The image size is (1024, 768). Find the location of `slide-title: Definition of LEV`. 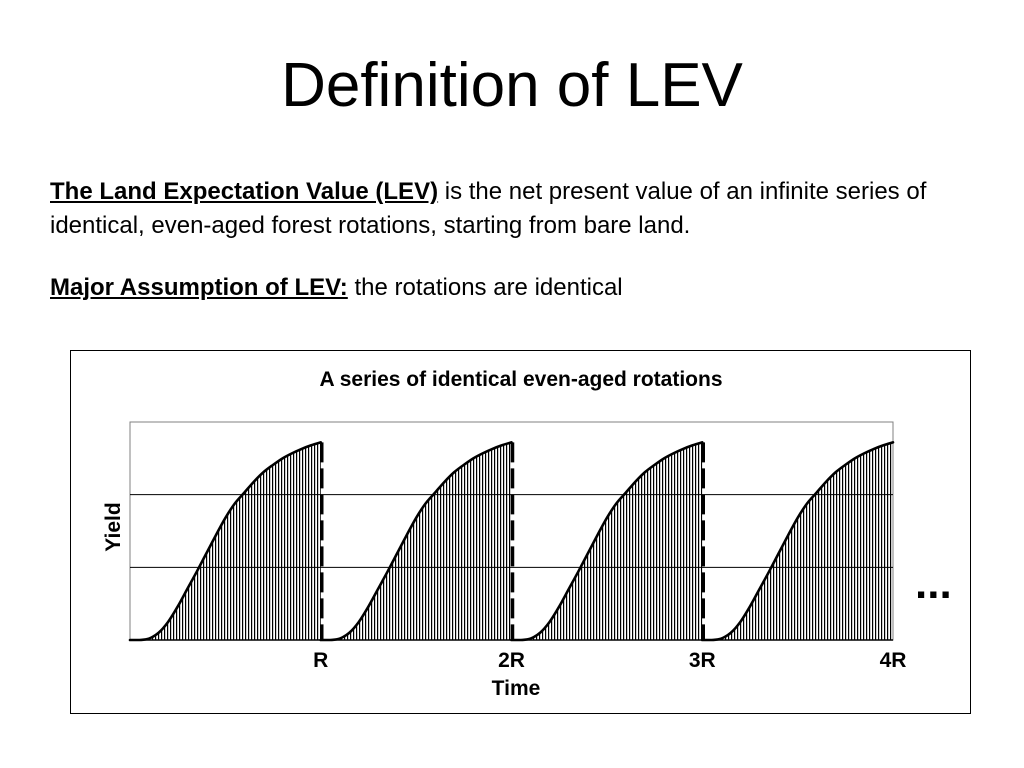

slide-title: Definition of LEV is located at coordinates (512, 85).